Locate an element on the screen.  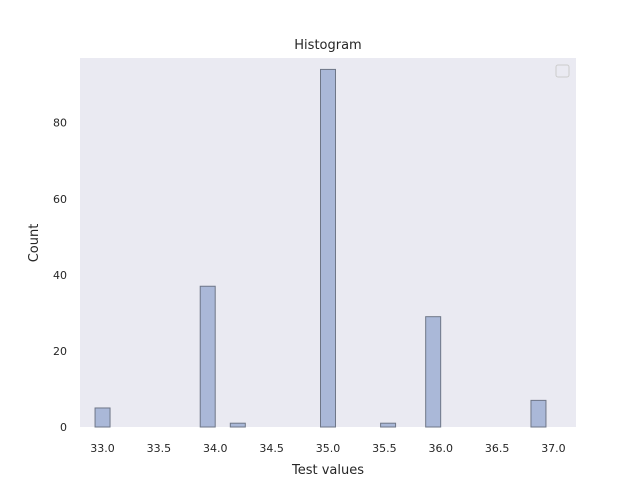
x-tick-label: 37.0 is located at coordinates (553, 448).